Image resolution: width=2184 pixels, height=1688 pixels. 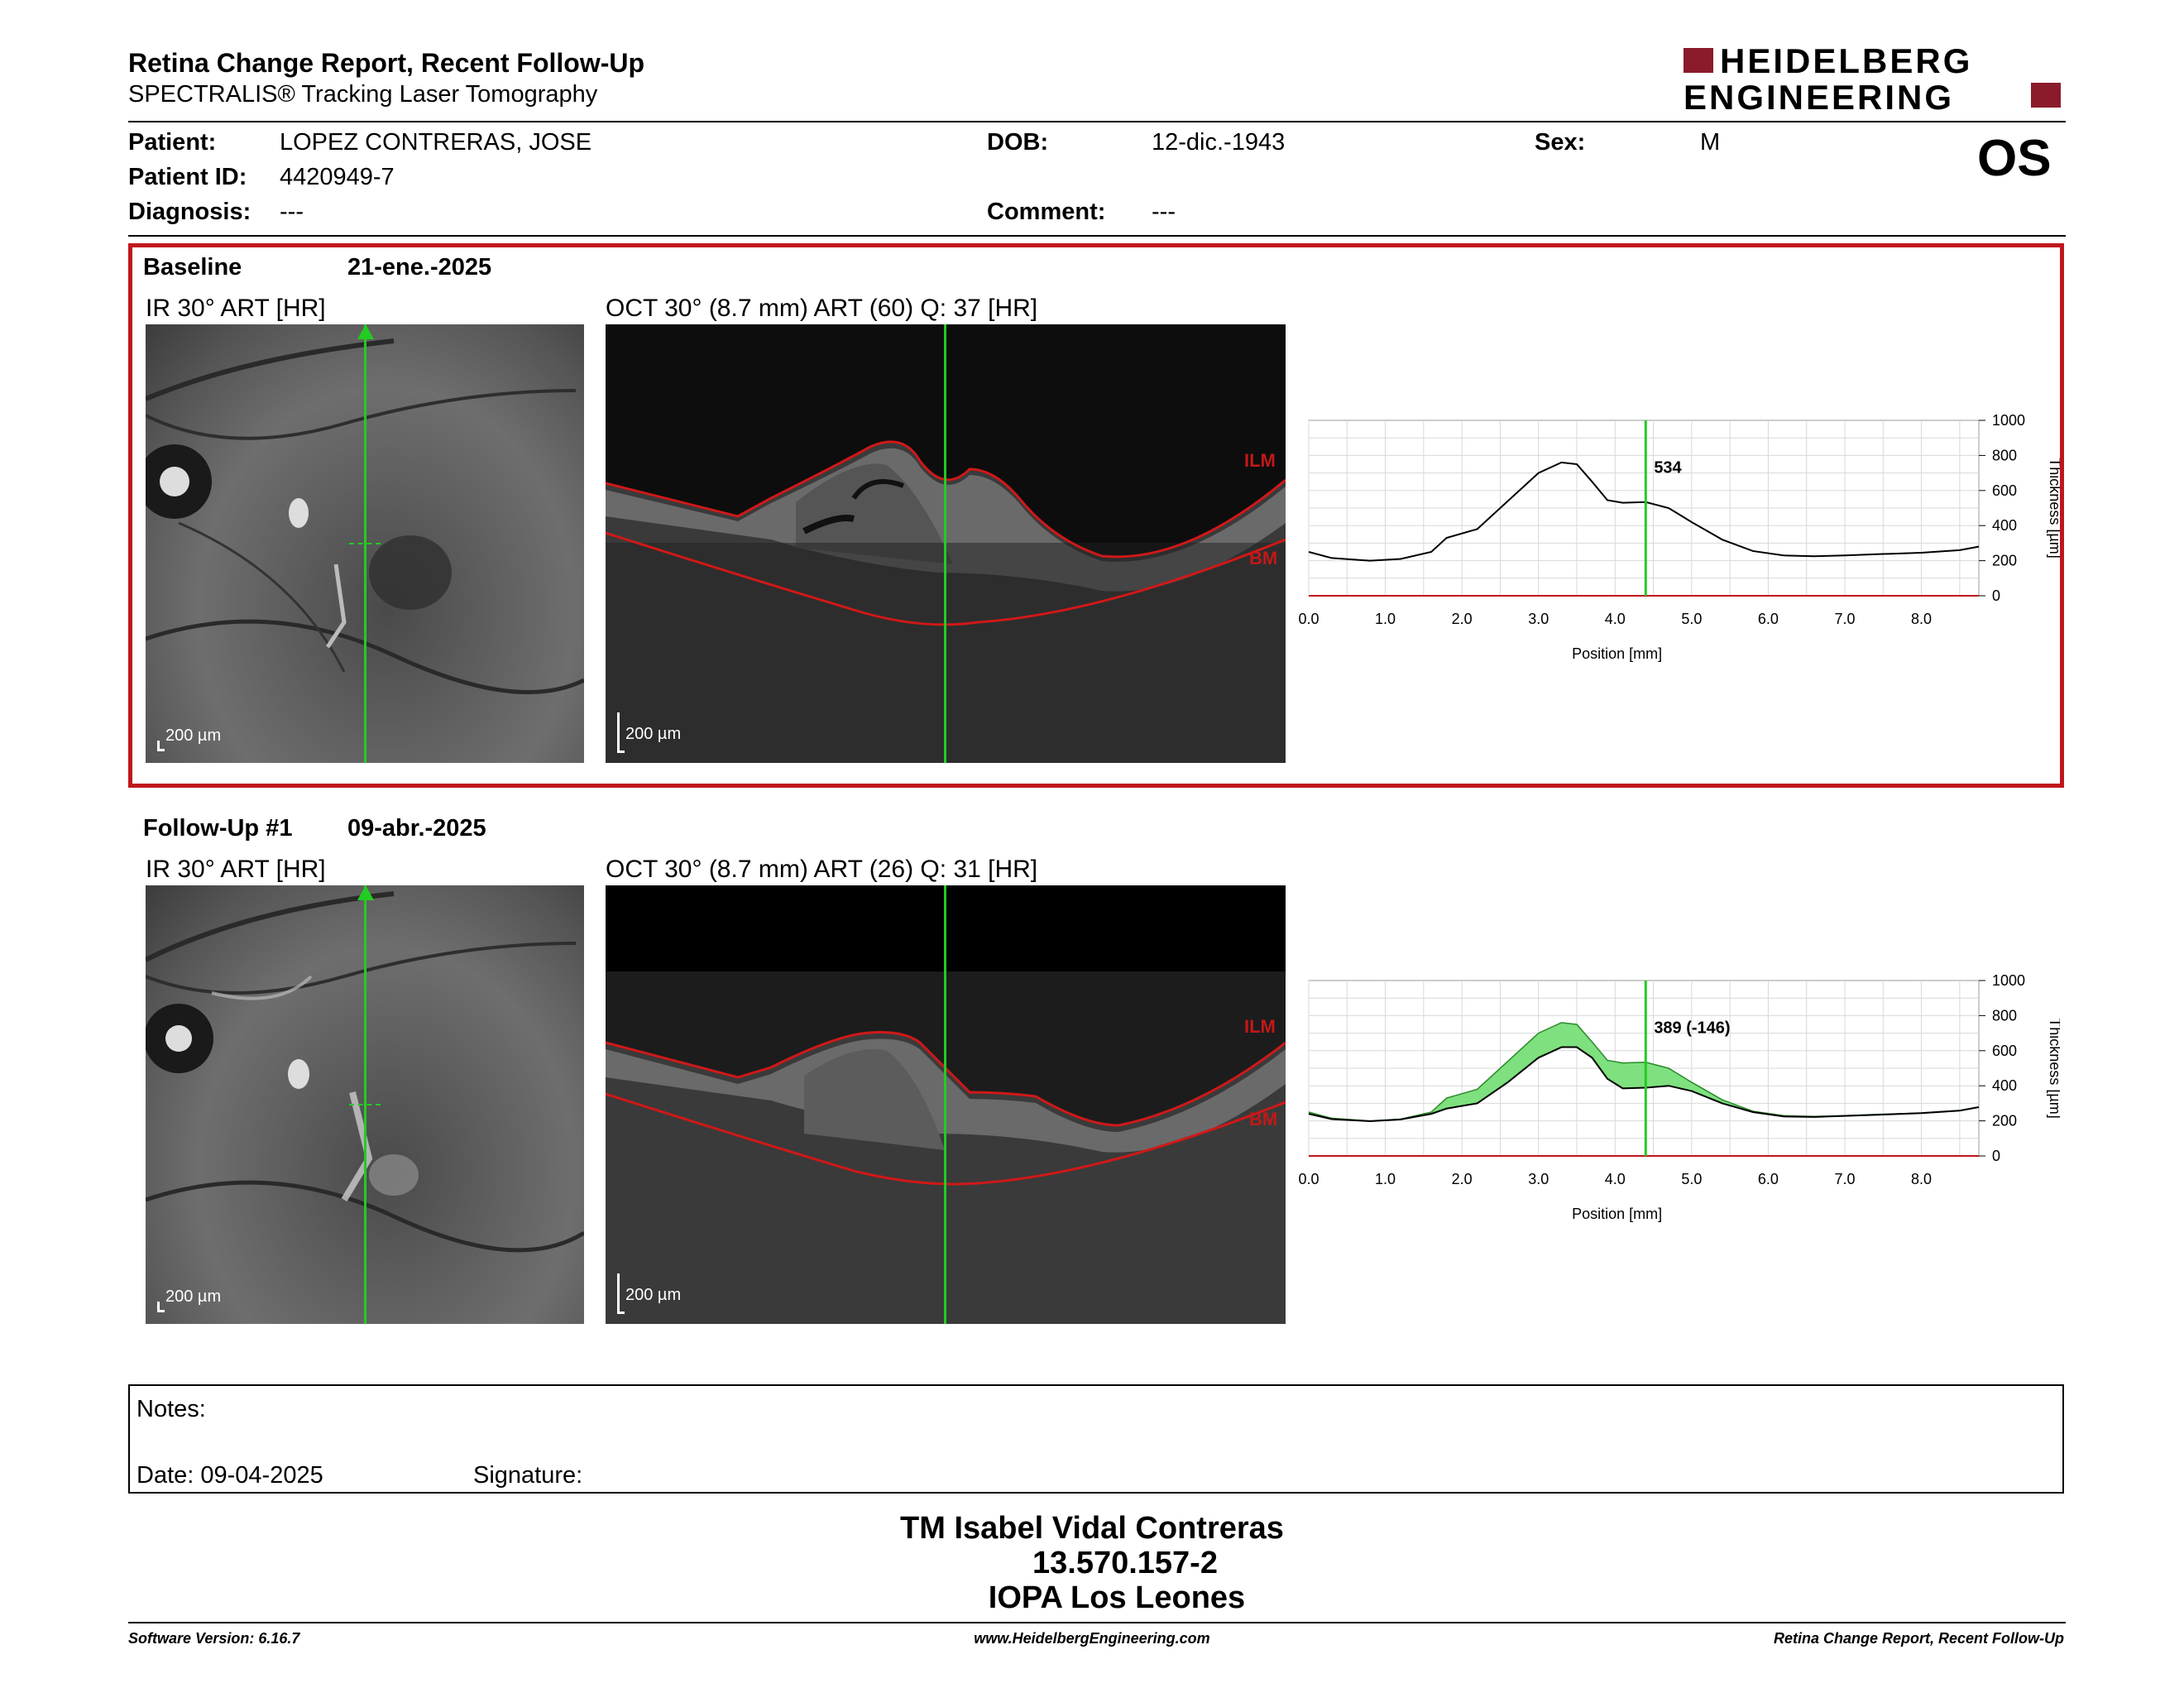 I want to click on followup-label: Follow-Up #1, so click(x=218, y=828).